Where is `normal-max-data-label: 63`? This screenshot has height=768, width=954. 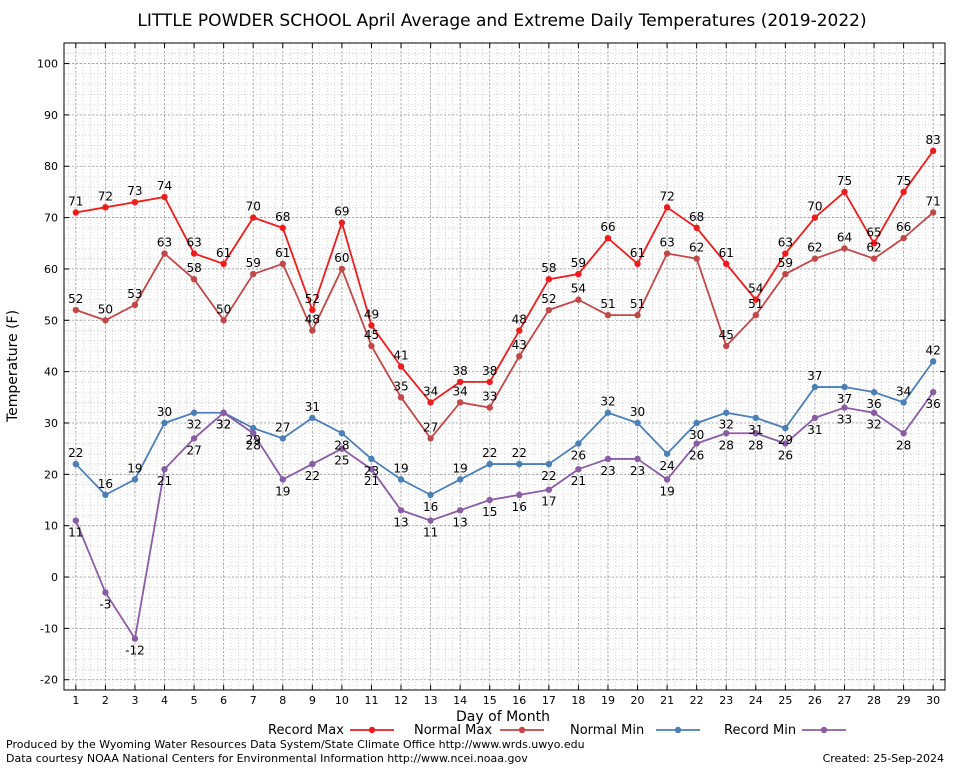
normal-max-data-label: 63 is located at coordinates (666, 243).